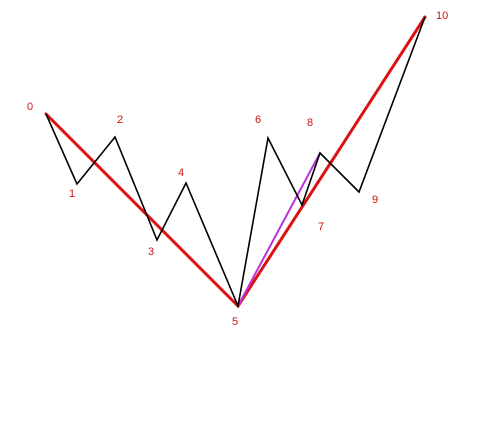 This screenshot has width=490, height=440. Describe the element at coordinates (181, 173) in the screenshot. I see `point-label-4: 4` at that location.